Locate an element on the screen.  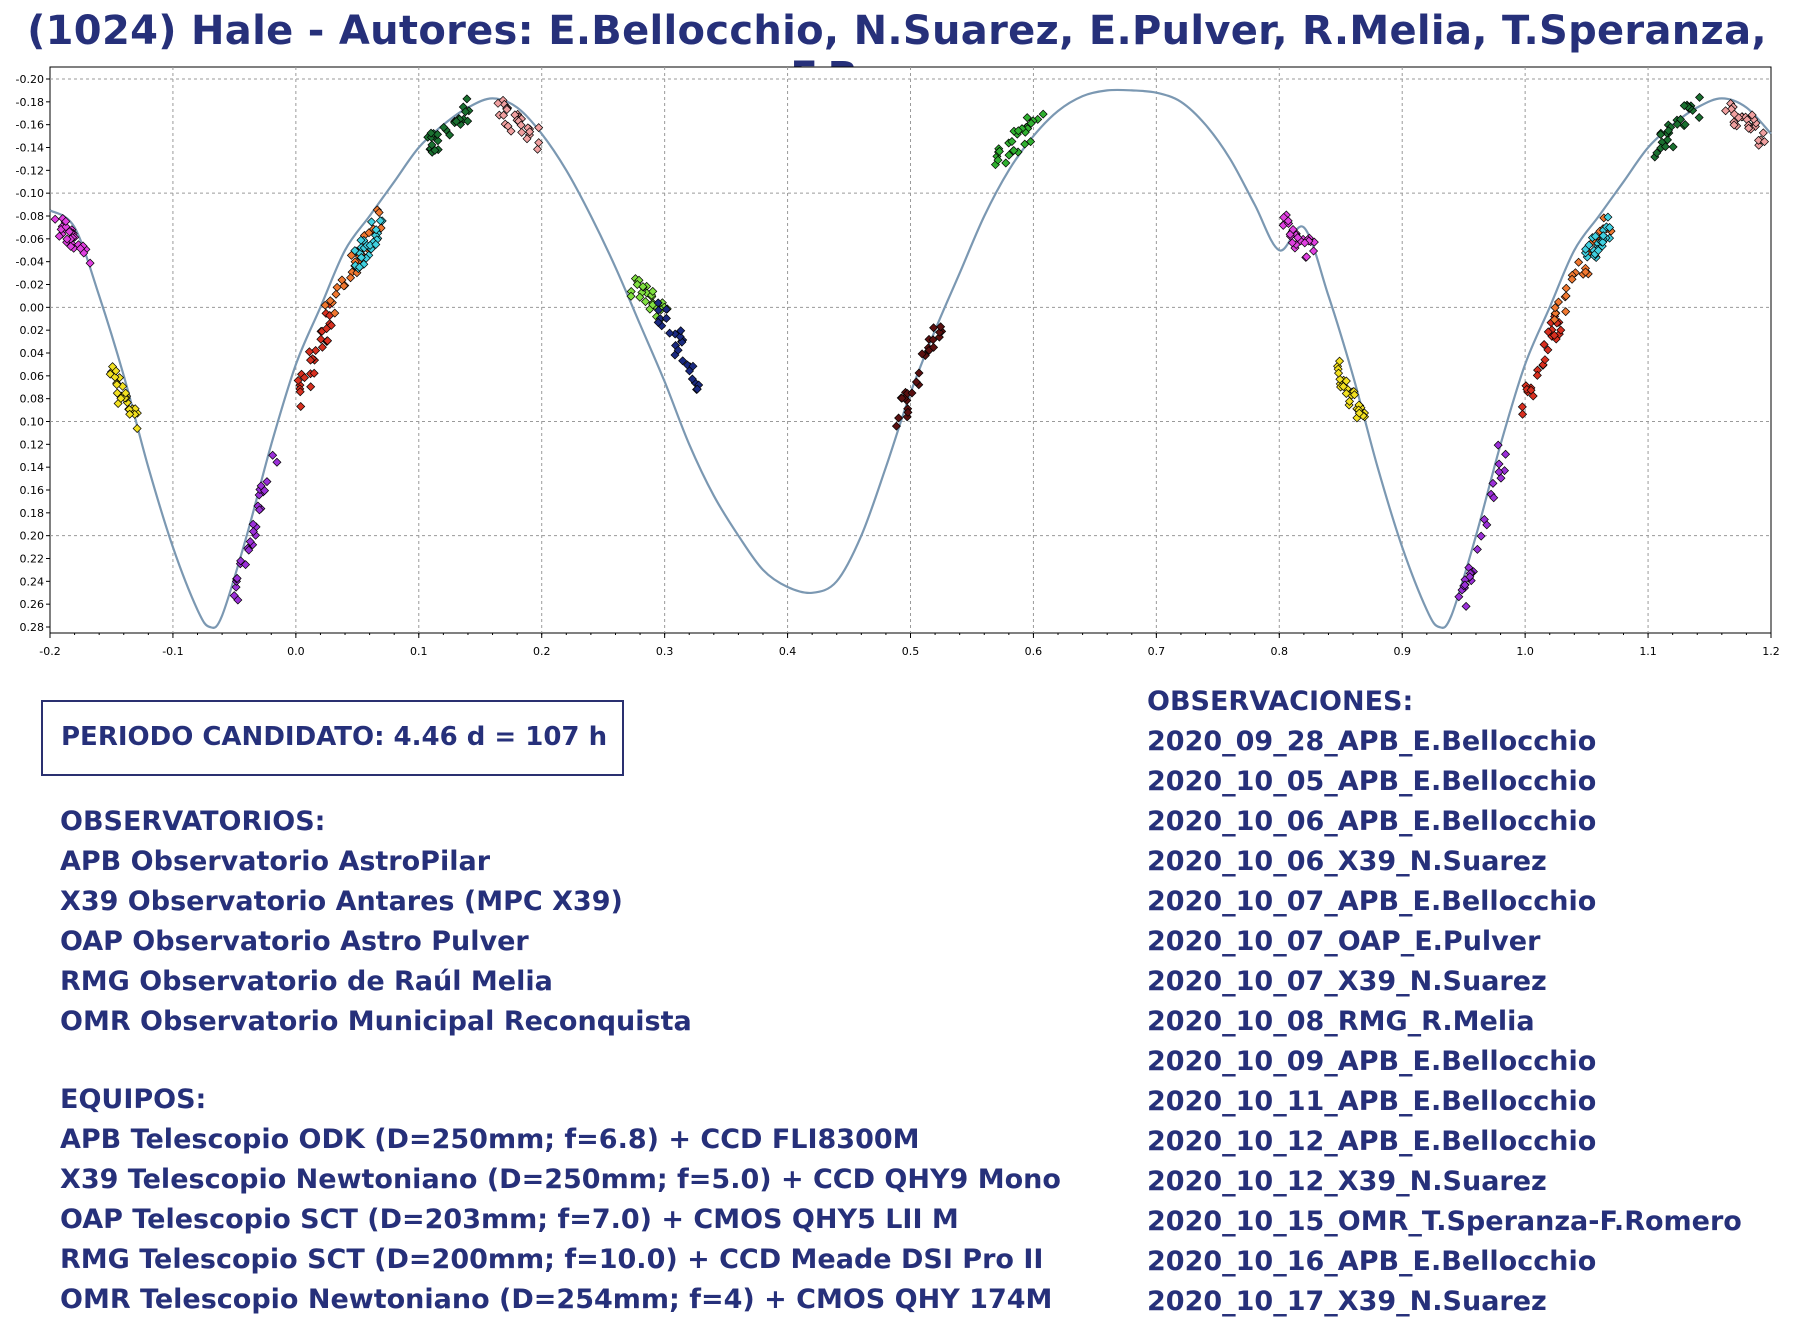
observacion-item: 2020_10_07_OAP_E.Pulver is located at coordinates (1344, 941).